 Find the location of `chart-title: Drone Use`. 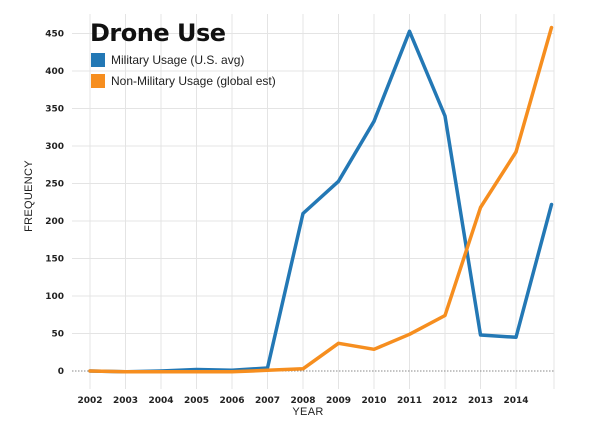

chart-title: Drone Use is located at coordinates (158, 33).